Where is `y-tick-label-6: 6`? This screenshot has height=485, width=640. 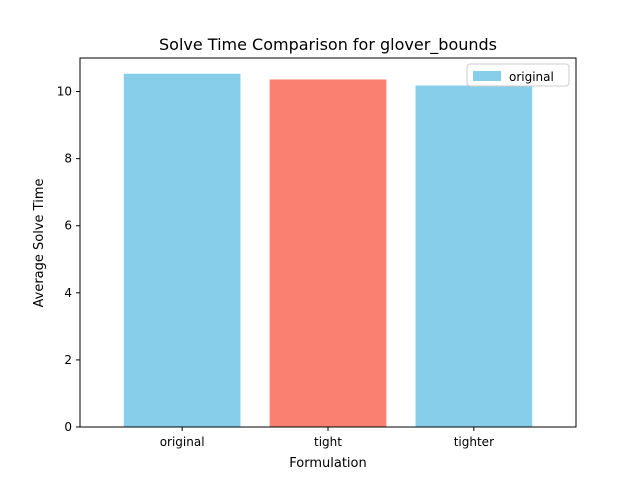
y-tick-label-6: 6 is located at coordinates (68, 226).